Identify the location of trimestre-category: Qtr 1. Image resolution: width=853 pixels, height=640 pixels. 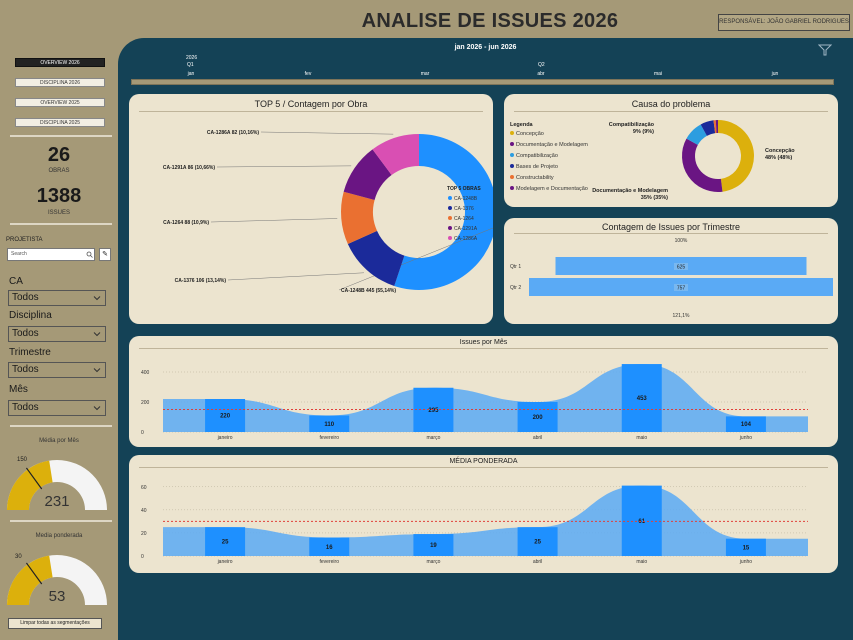
(515, 267).